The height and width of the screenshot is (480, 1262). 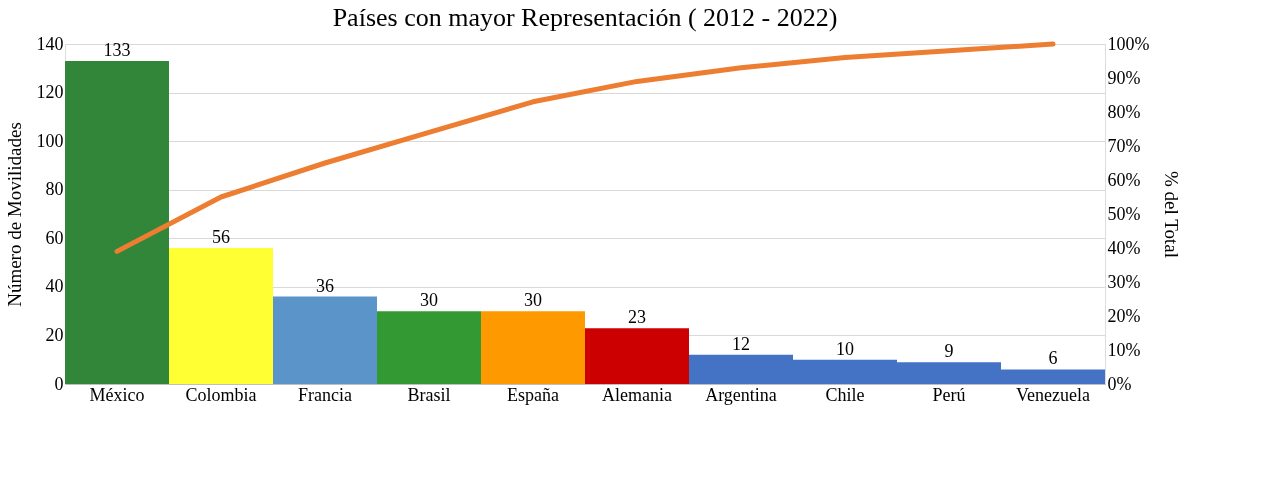 What do you see at coordinates (845, 394) in the screenshot?
I see `x-tick-label: Chile` at bounding box center [845, 394].